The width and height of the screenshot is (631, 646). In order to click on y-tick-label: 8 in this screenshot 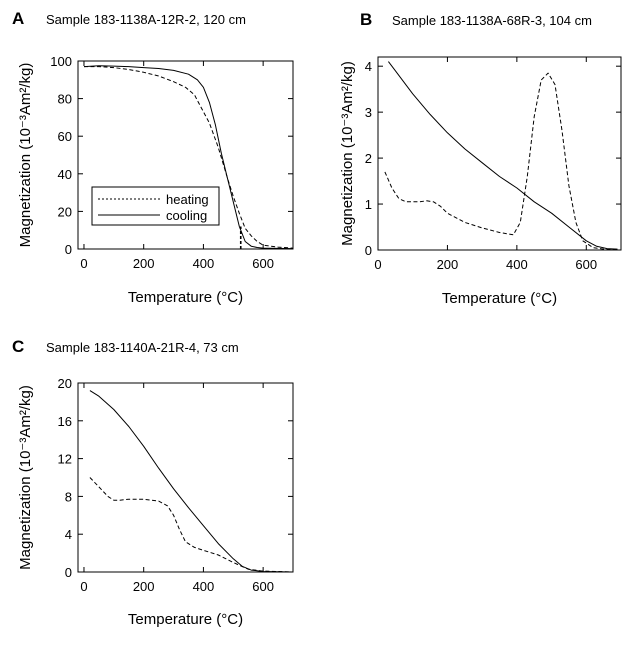, I will do `click(68, 496)`.